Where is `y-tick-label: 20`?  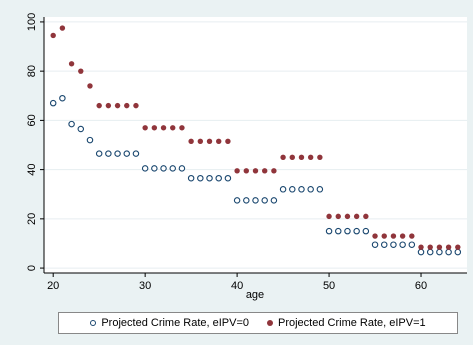 y-tick-label: 20 is located at coordinates (32, 219).